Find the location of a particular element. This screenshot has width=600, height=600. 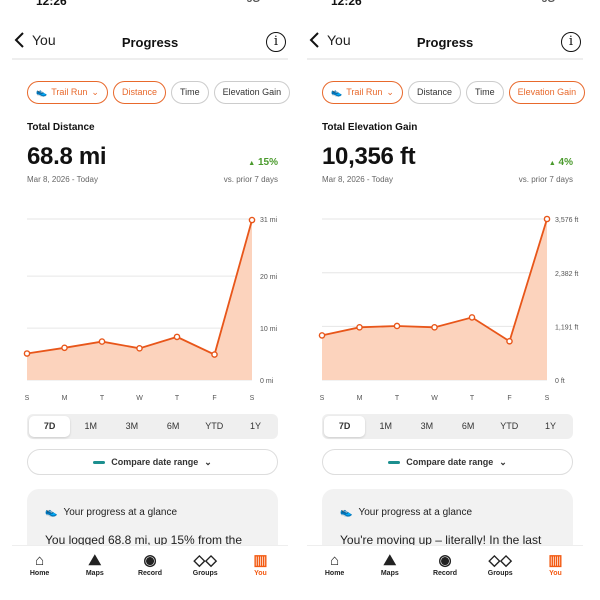

chevron-left-icon is located at coordinates (19, 40).